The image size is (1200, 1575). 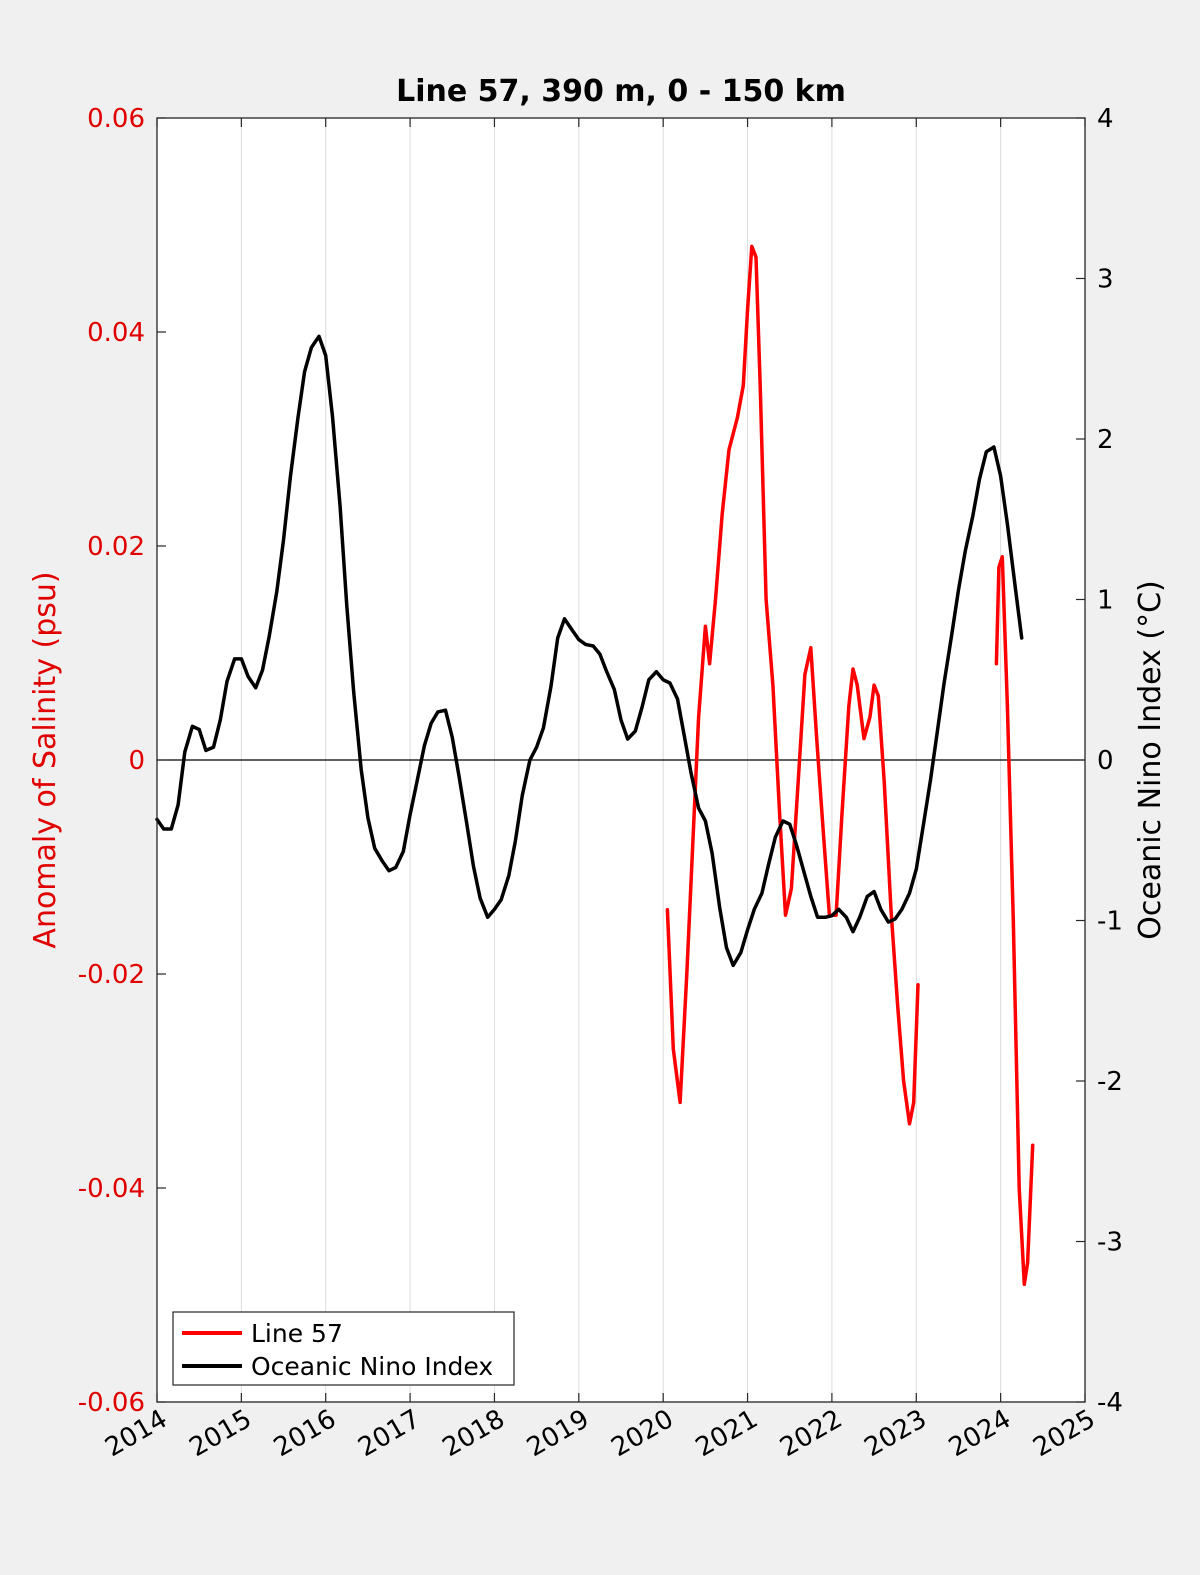 What do you see at coordinates (111, 1403) in the screenshot?
I see `y-left-tick-label: -0.06` at bounding box center [111, 1403].